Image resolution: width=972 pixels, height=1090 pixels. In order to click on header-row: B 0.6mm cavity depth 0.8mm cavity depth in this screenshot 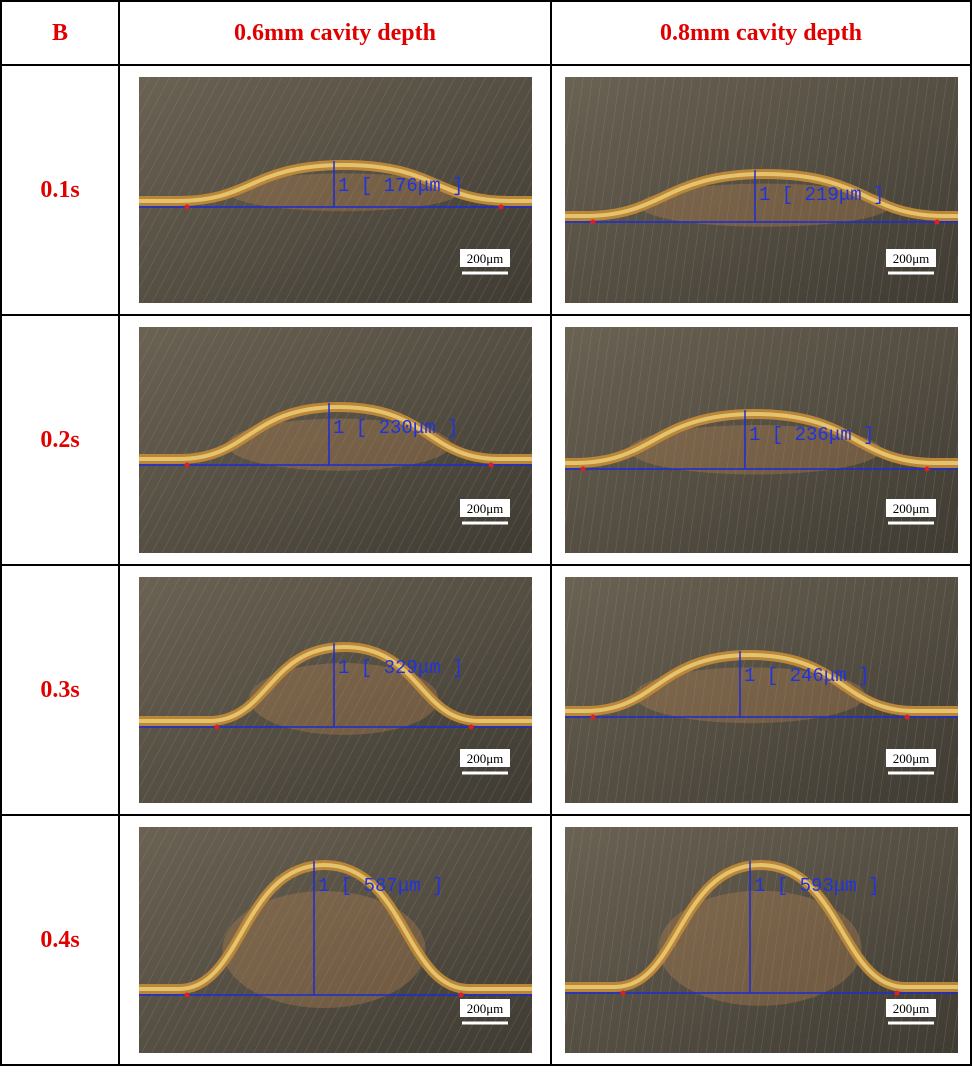, I will do `click(486, 33)`.